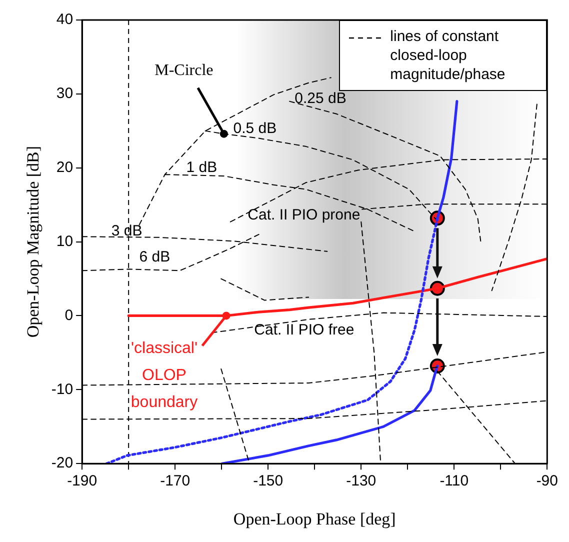 The height and width of the screenshot is (542, 569). What do you see at coordinates (184, 71) in the screenshot?
I see `annotation: M-Circle` at bounding box center [184, 71].